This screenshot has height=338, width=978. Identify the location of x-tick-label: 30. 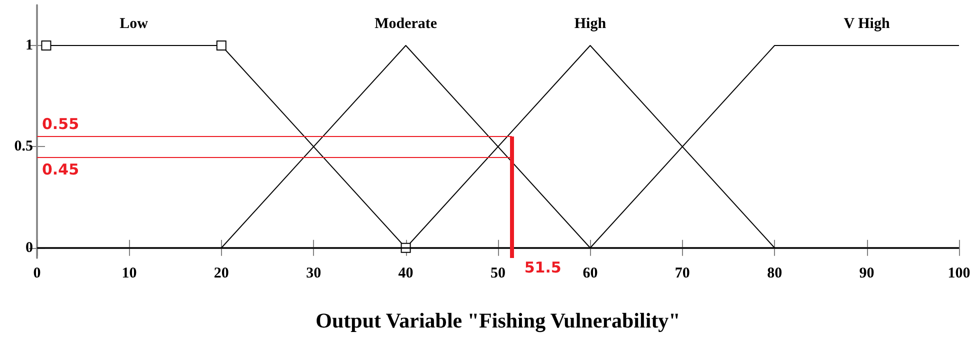
(314, 274).